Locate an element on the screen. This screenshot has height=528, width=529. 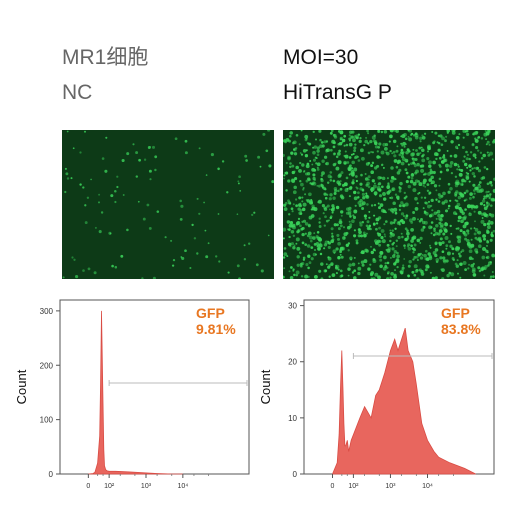
y-tick-label: 10 is located at coordinates (292, 418).